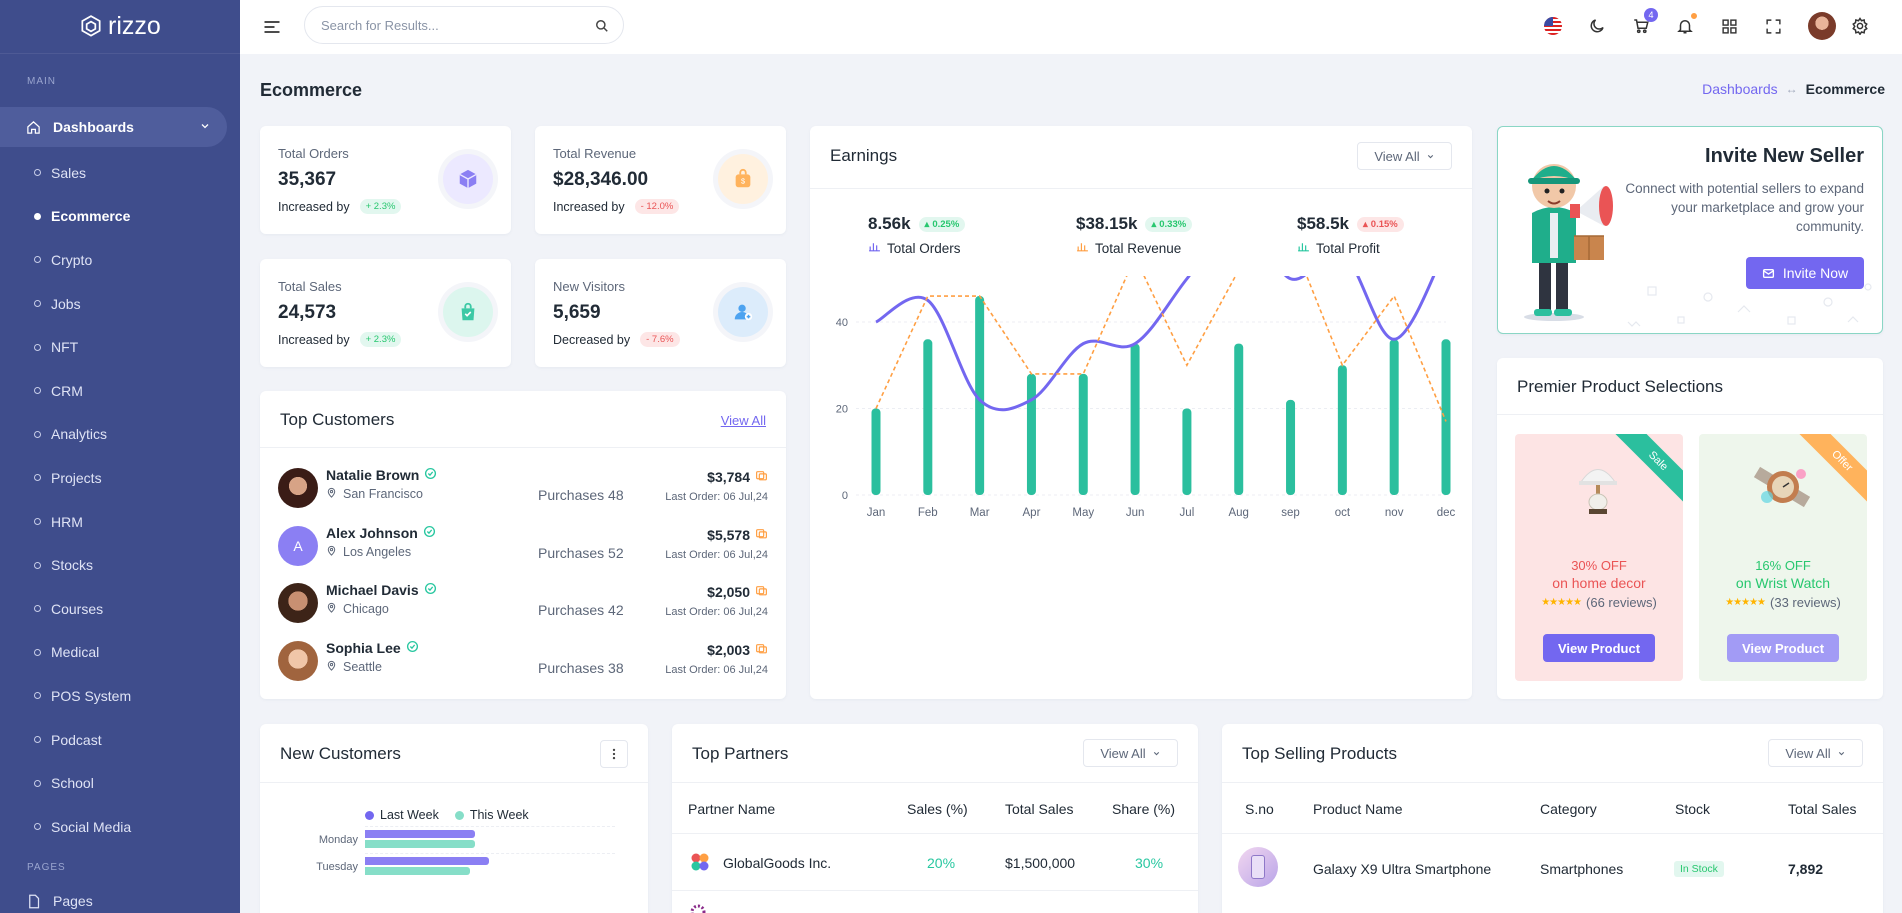 This screenshot has height=913, width=1902. I want to click on sidebar-item-pages: Pages, so click(121, 901).